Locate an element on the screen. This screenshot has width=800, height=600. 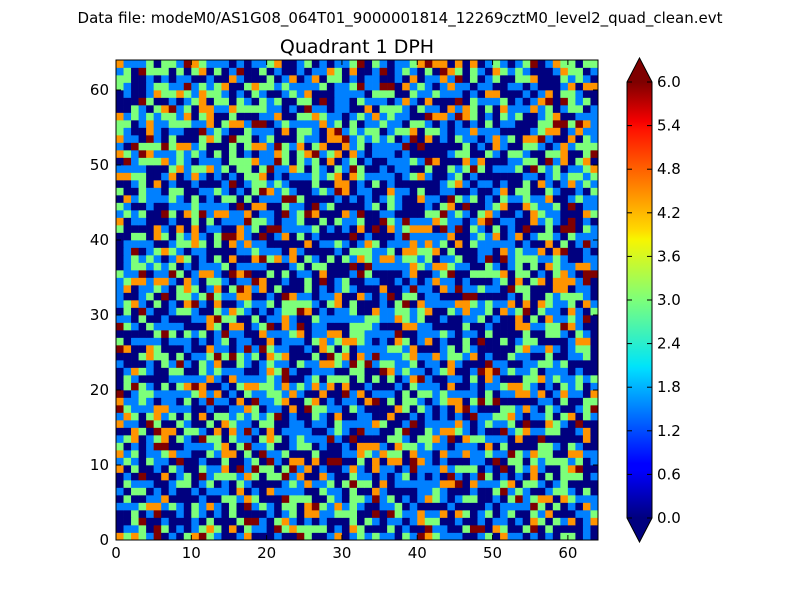
x-tick-label: 40 is located at coordinates (417, 553).